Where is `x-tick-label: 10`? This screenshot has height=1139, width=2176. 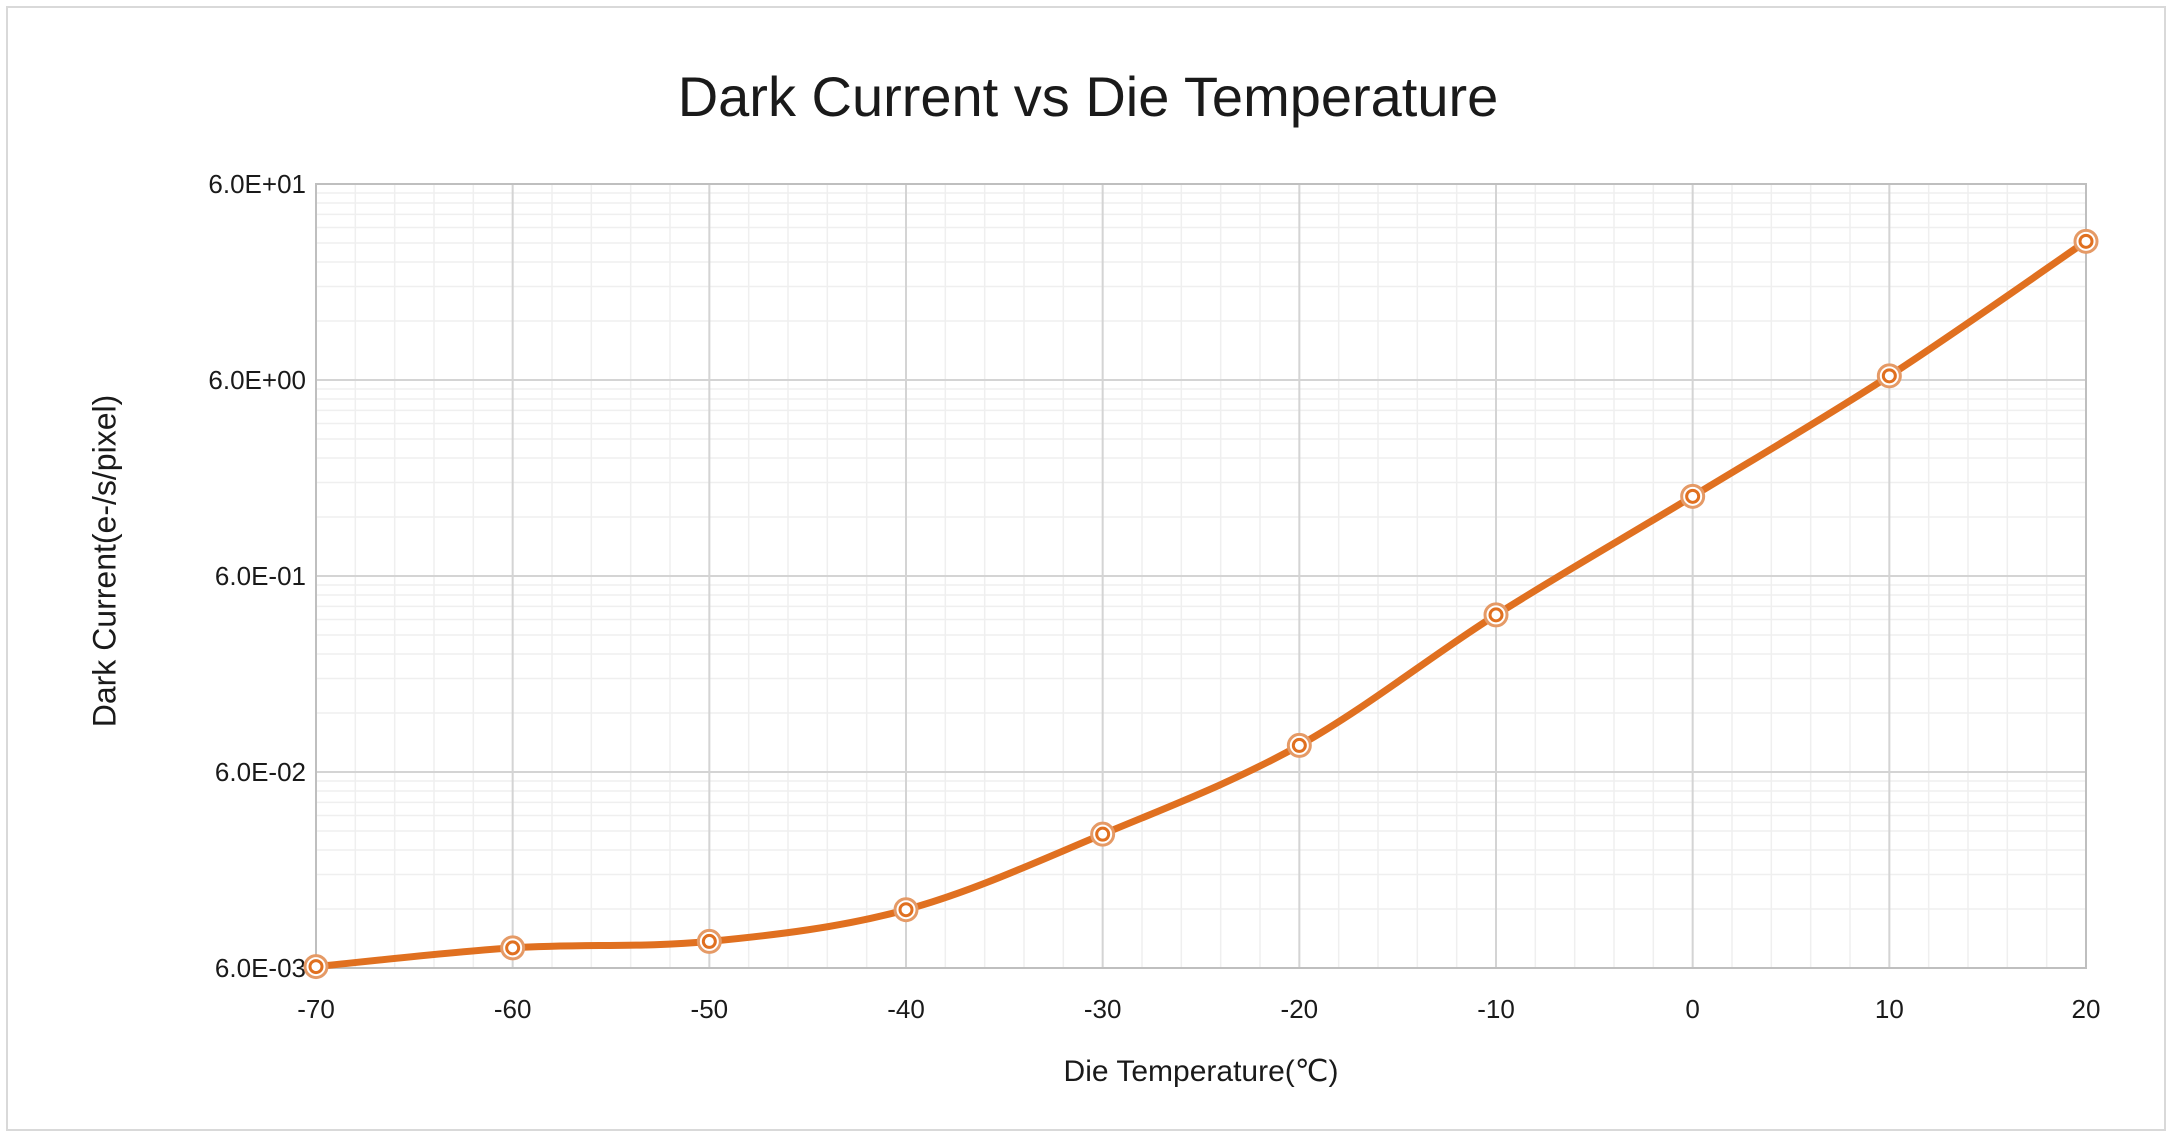
x-tick-label: 10 is located at coordinates (1889, 1009).